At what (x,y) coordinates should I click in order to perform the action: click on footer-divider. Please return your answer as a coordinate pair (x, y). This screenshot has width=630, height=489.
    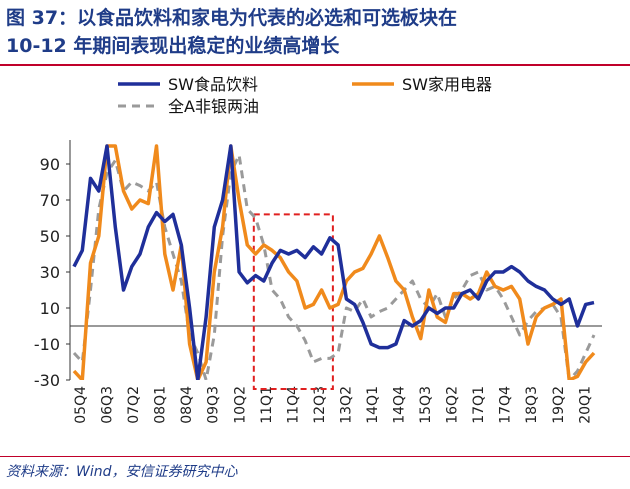
    Looking at the image, I should click on (315, 456).